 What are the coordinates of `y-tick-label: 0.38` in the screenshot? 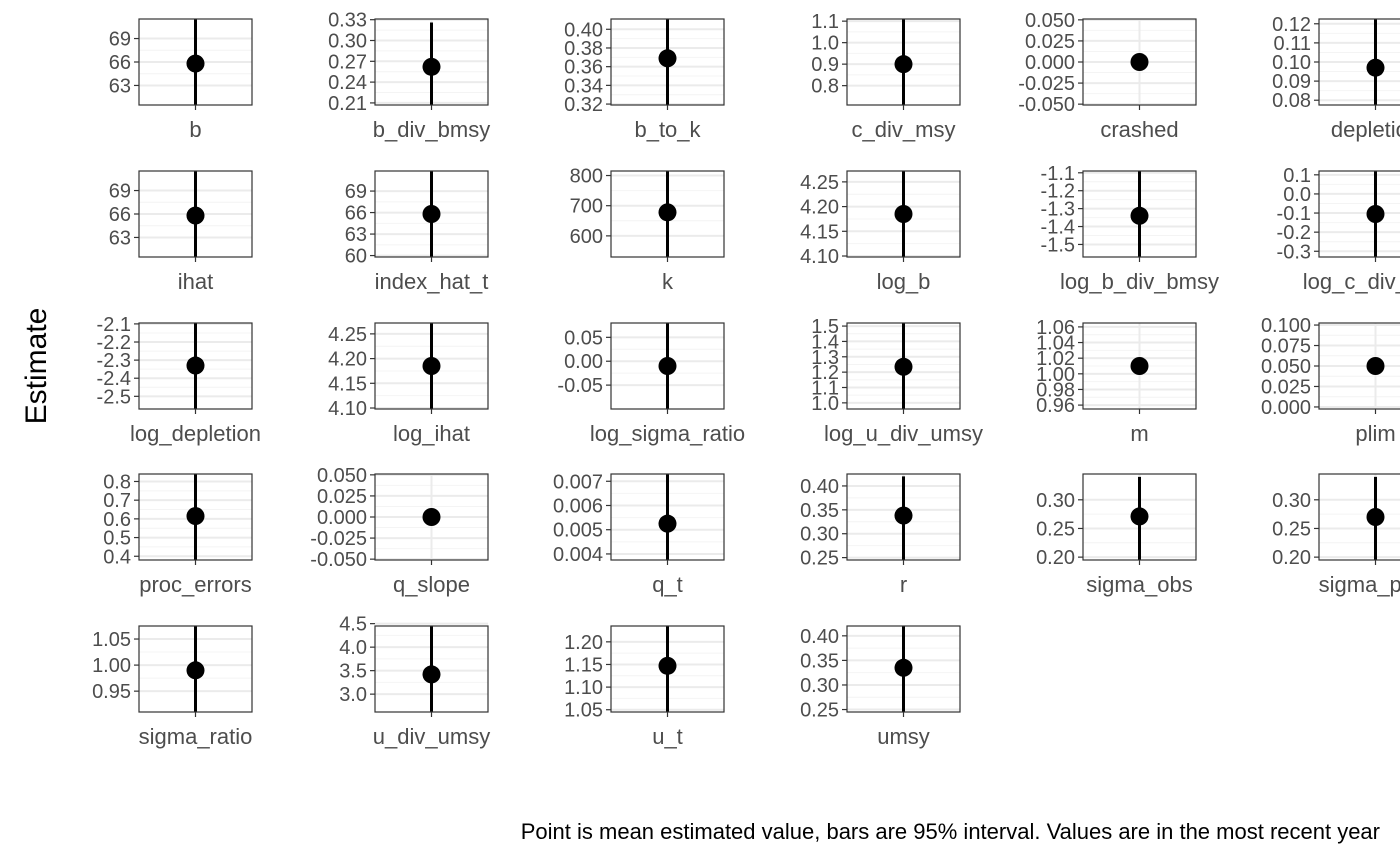 It's located at (583, 49).